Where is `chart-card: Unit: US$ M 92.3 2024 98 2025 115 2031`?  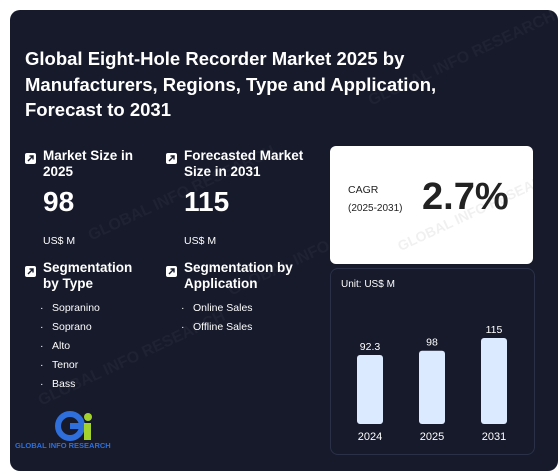 chart-card: Unit: US$ M 92.3 2024 98 2025 115 2031 is located at coordinates (432, 361).